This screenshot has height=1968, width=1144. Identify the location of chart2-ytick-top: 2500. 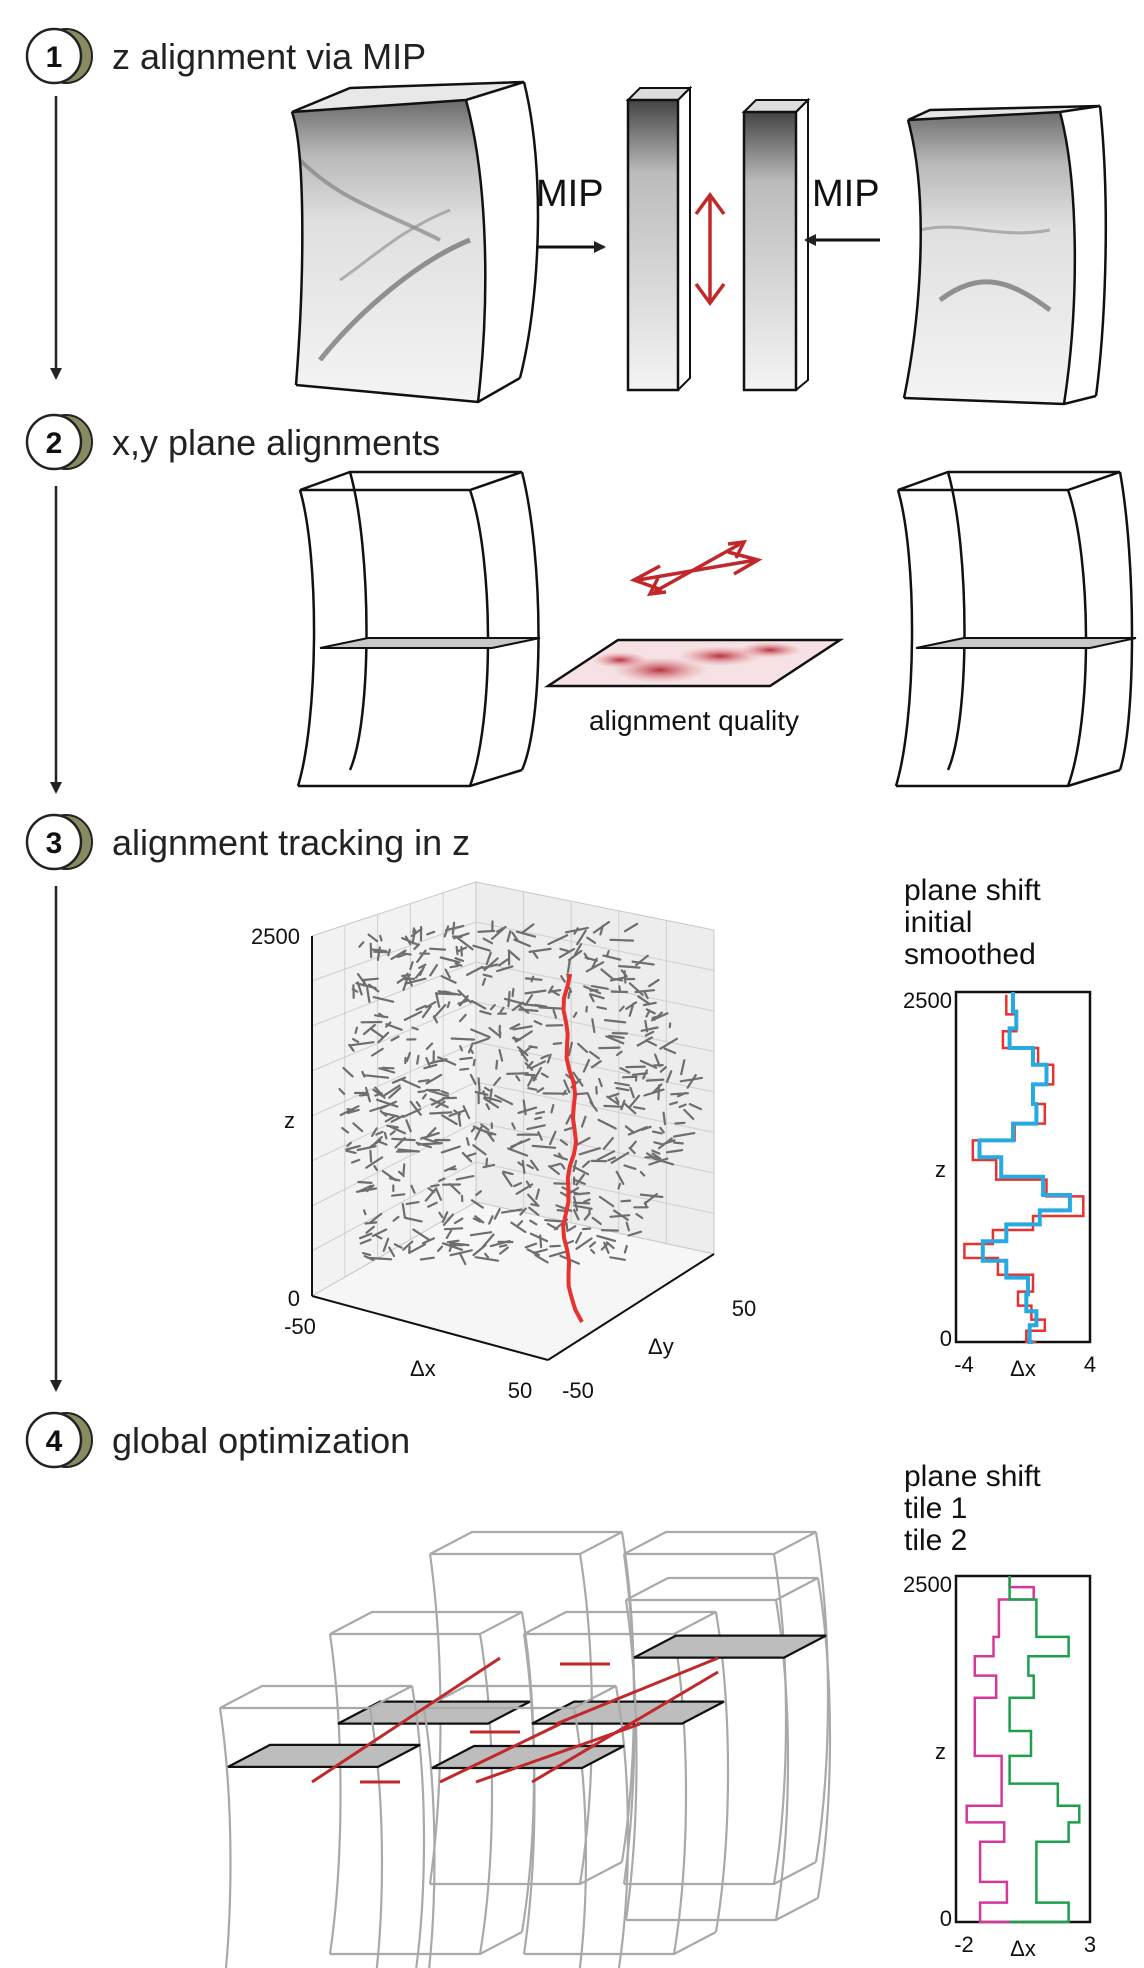
(927, 1584).